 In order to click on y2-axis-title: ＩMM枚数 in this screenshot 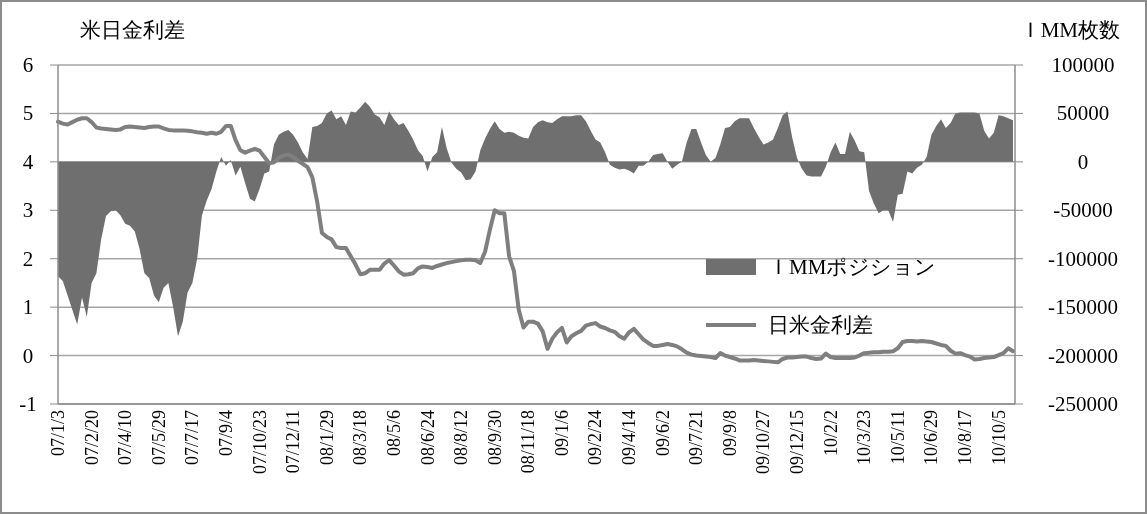, I will do `click(1069, 30)`.